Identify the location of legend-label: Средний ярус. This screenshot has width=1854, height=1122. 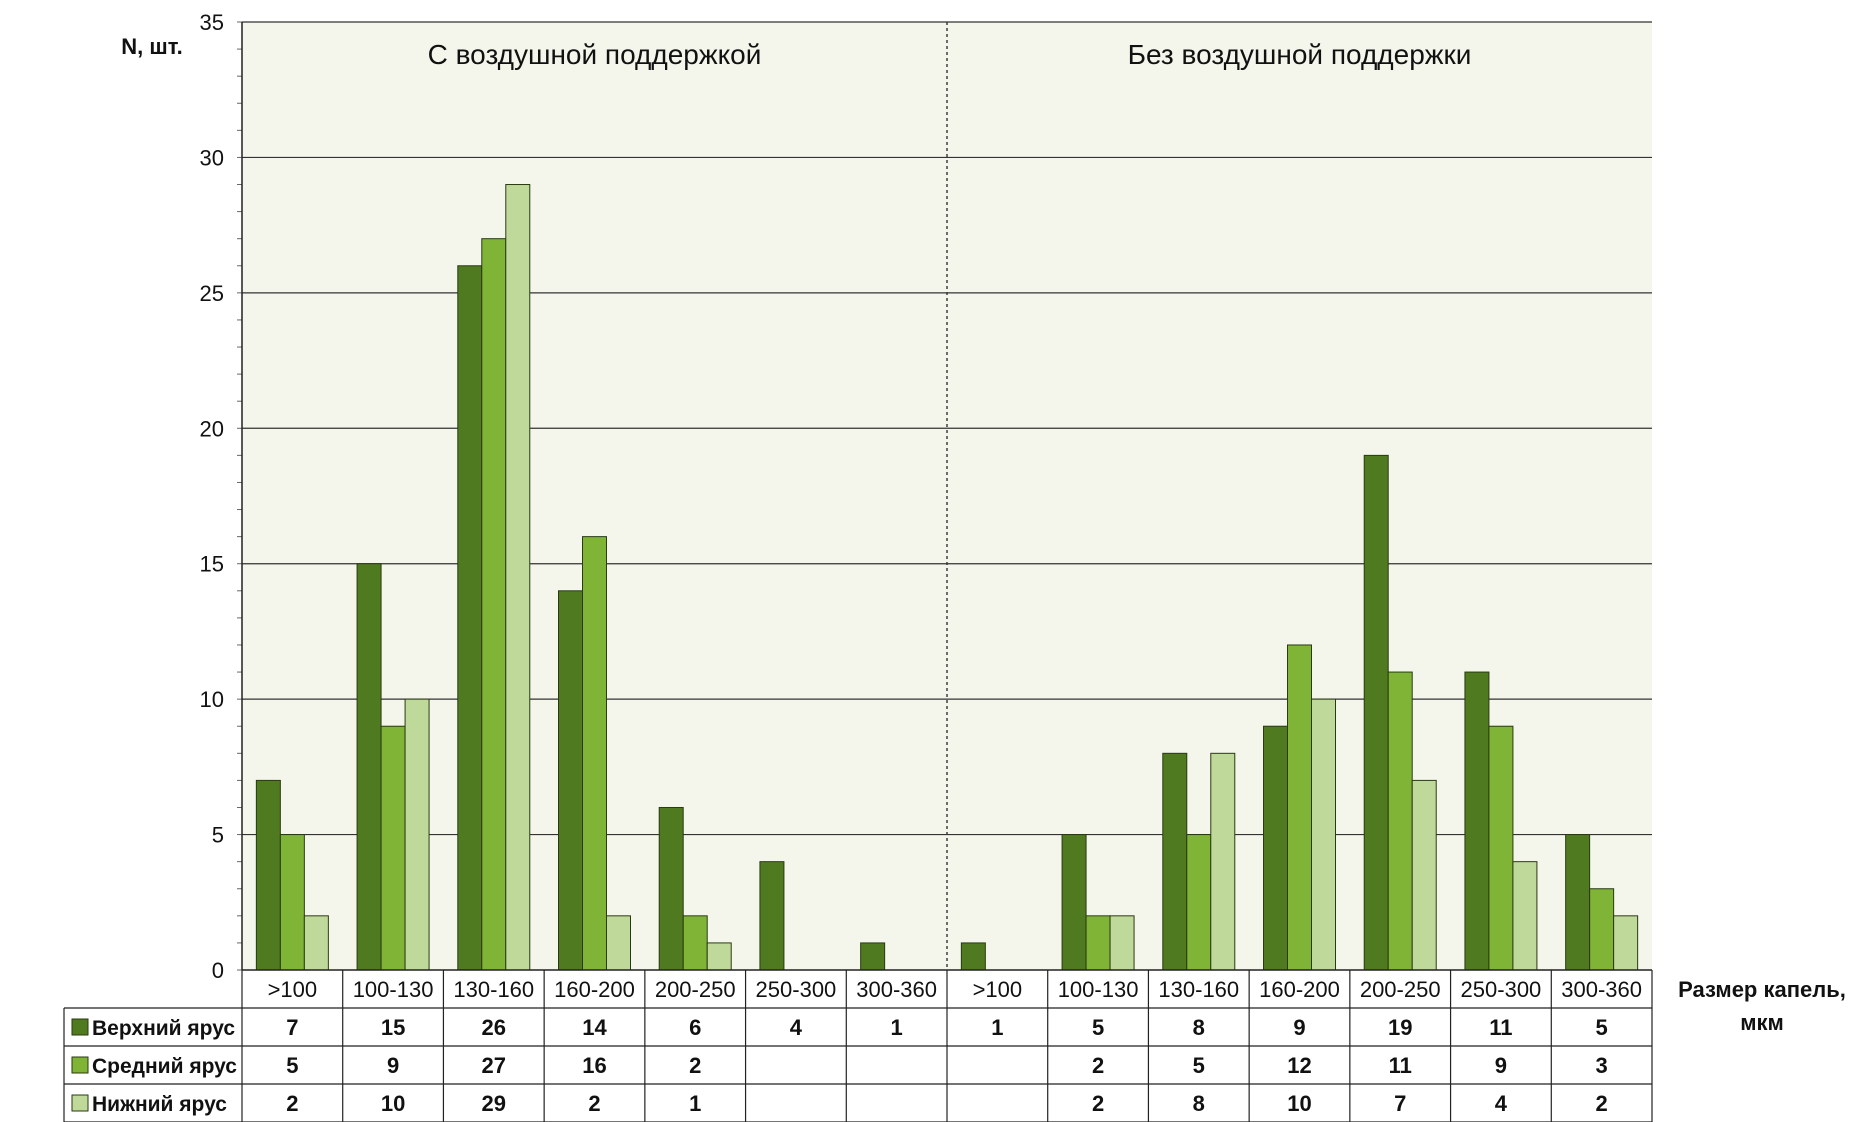
(164, 1066).